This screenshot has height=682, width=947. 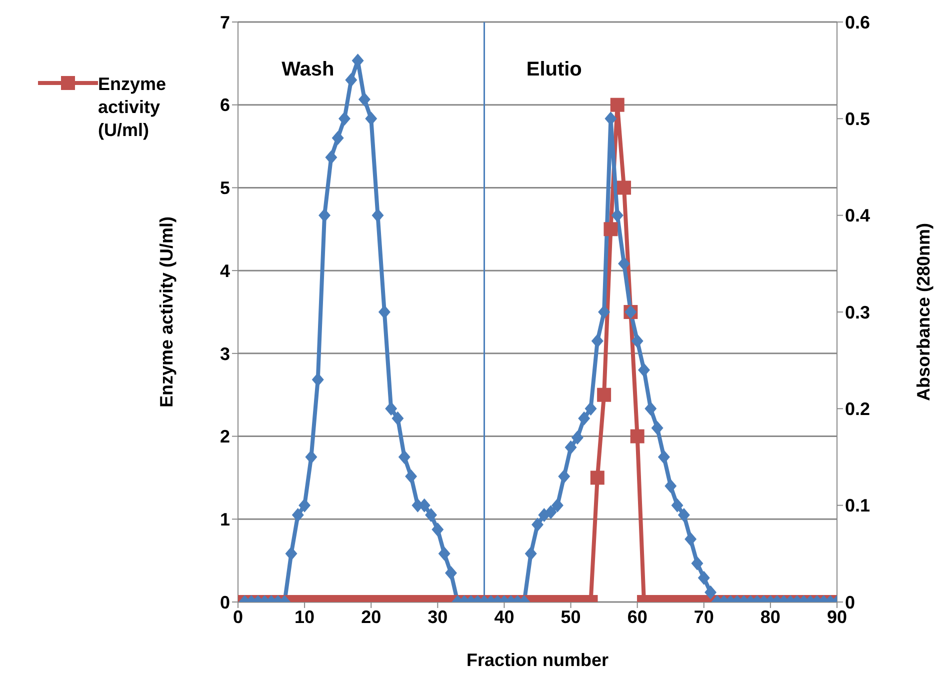 What do you see at coordinates (857, 22) in the screenshot?
I see `y2-tick-label: 0.6` at bounding box center [857, 22].